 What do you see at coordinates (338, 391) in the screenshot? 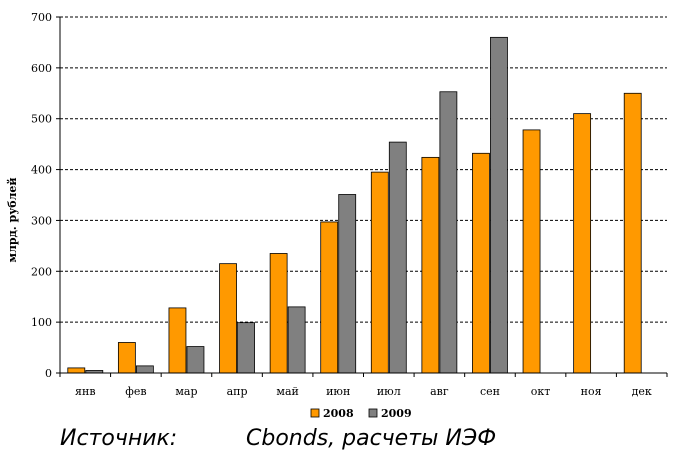
I see `x-tick-label: июн` at bounding box center [338, 391].